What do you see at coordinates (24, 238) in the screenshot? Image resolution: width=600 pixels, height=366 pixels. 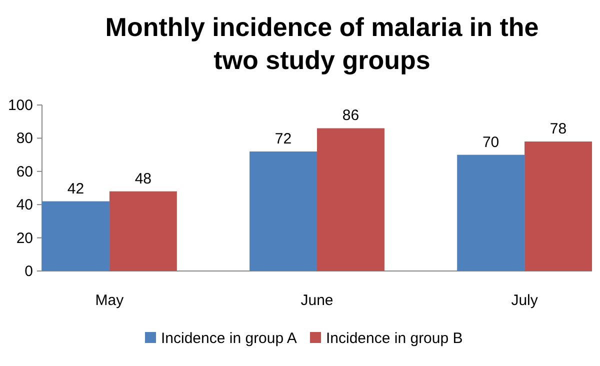 I see `y-tick-label: 20` at bounding box center [24, 238].